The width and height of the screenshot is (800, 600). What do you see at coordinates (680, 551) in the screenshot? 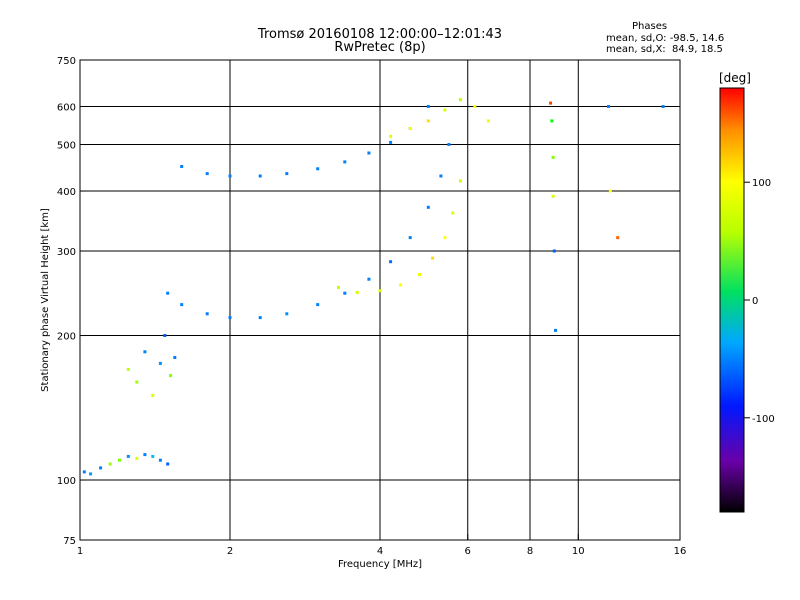
I see `x-tick-label: 16` at bounding box center [680, 551].